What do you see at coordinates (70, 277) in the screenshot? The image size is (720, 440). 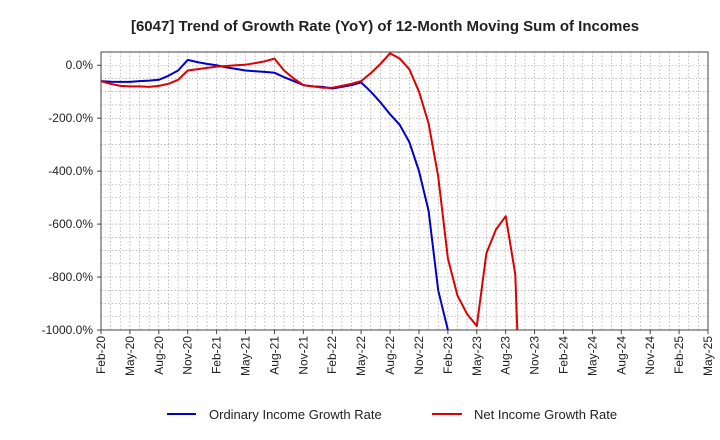 I see `y-tick-label: -800.0%` at bounding box center [70, 277].